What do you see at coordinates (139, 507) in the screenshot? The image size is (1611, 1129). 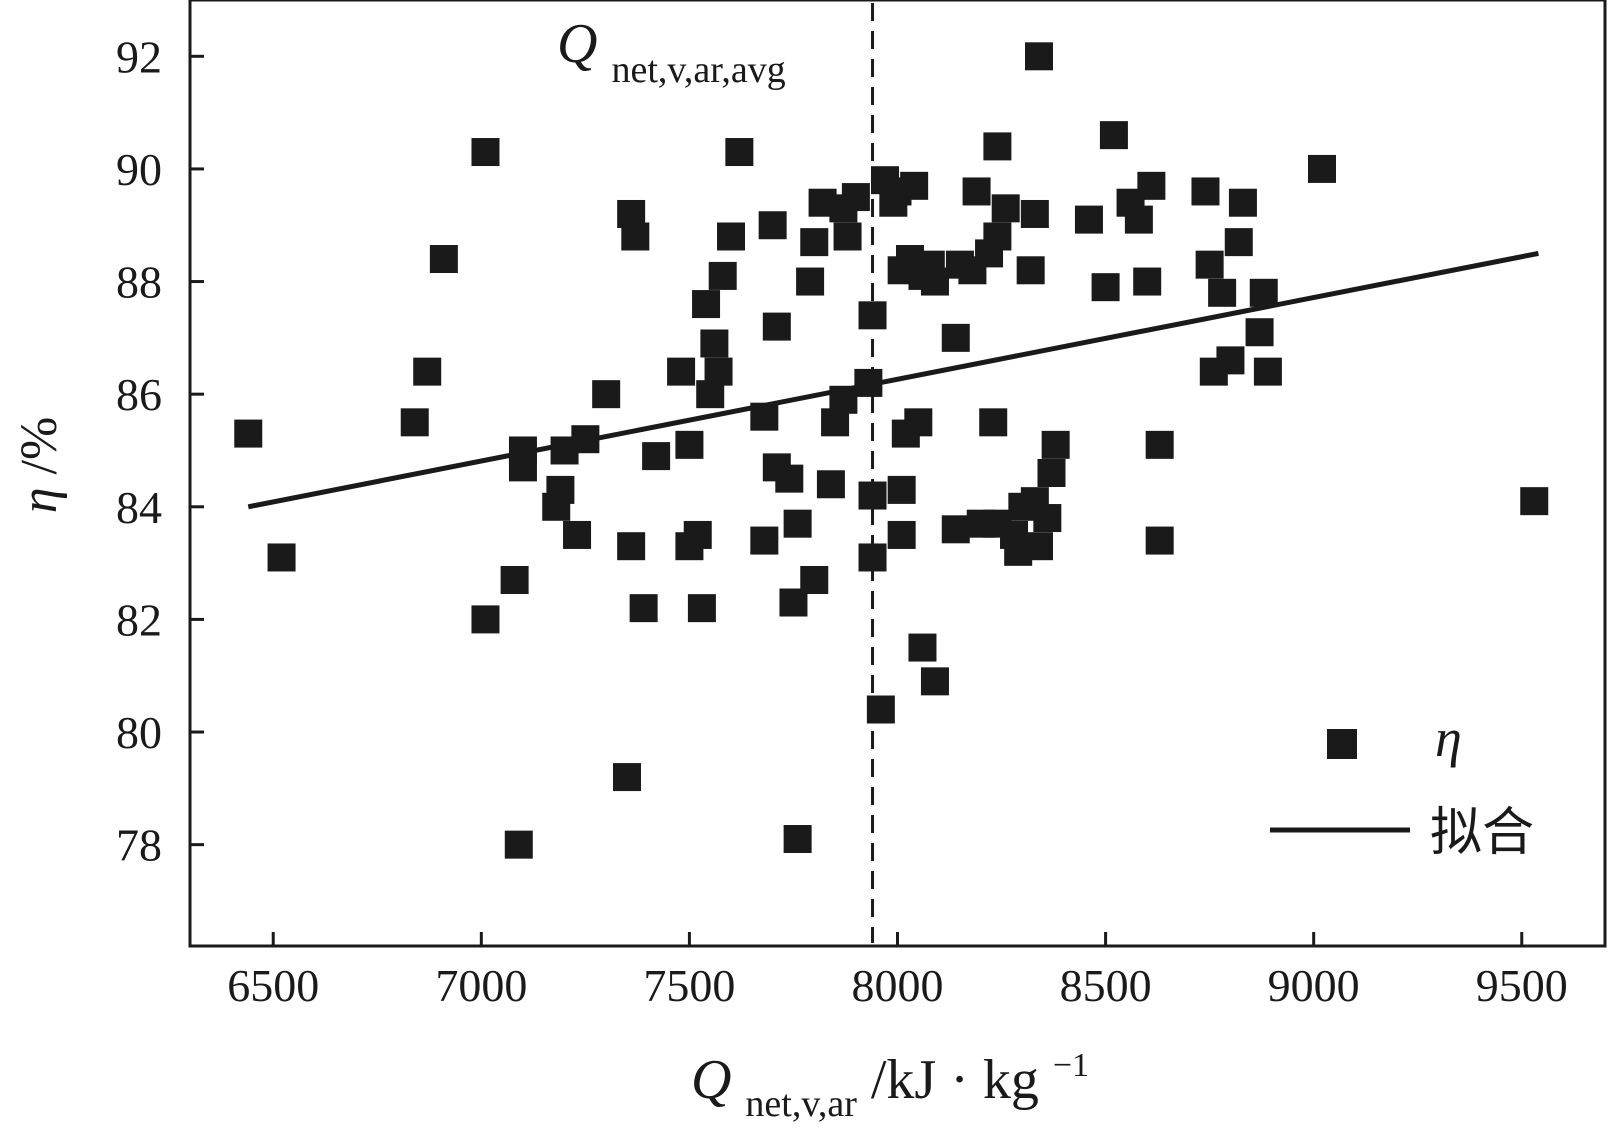 I see `y-tick-label: 84` at bounding box center [139, 507].